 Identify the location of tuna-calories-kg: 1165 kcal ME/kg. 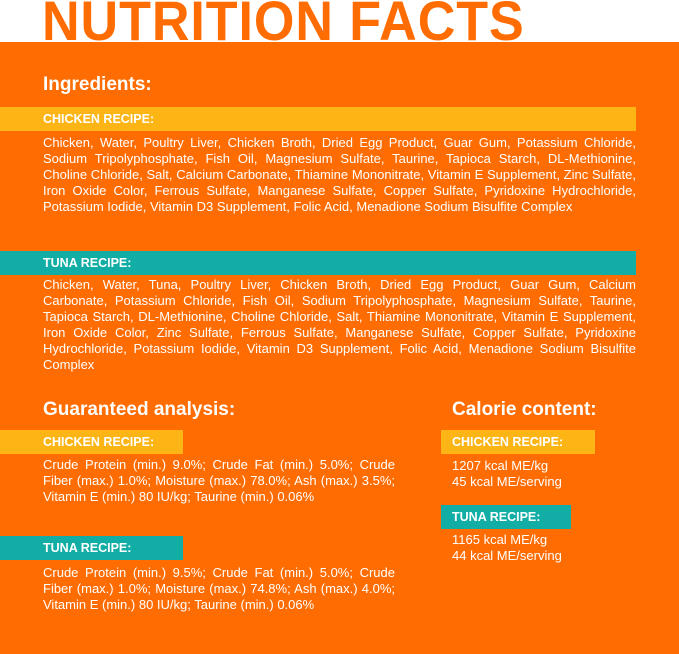
(500, 539).